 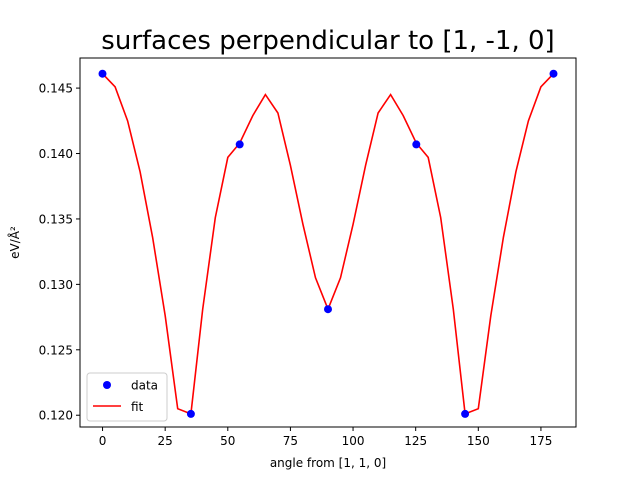 I want to click on y-tick-label: 0.130, so click(x=56, y=285).